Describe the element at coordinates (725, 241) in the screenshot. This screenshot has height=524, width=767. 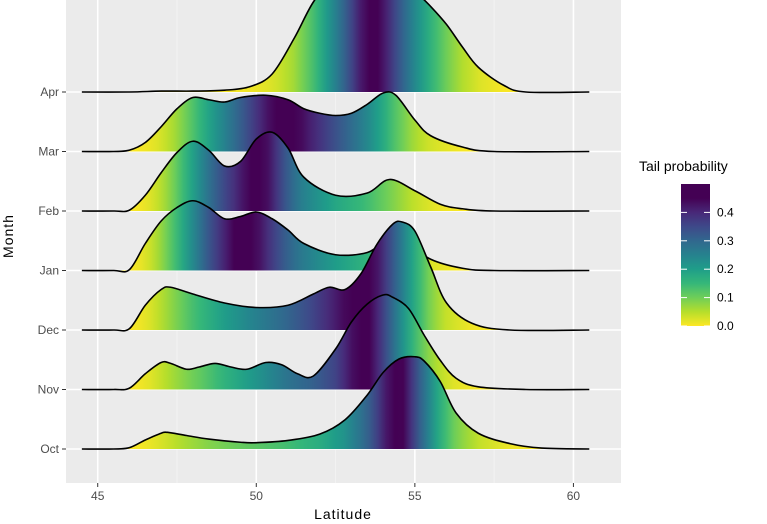
I see `legend-tick-label: 0.3` at that location.